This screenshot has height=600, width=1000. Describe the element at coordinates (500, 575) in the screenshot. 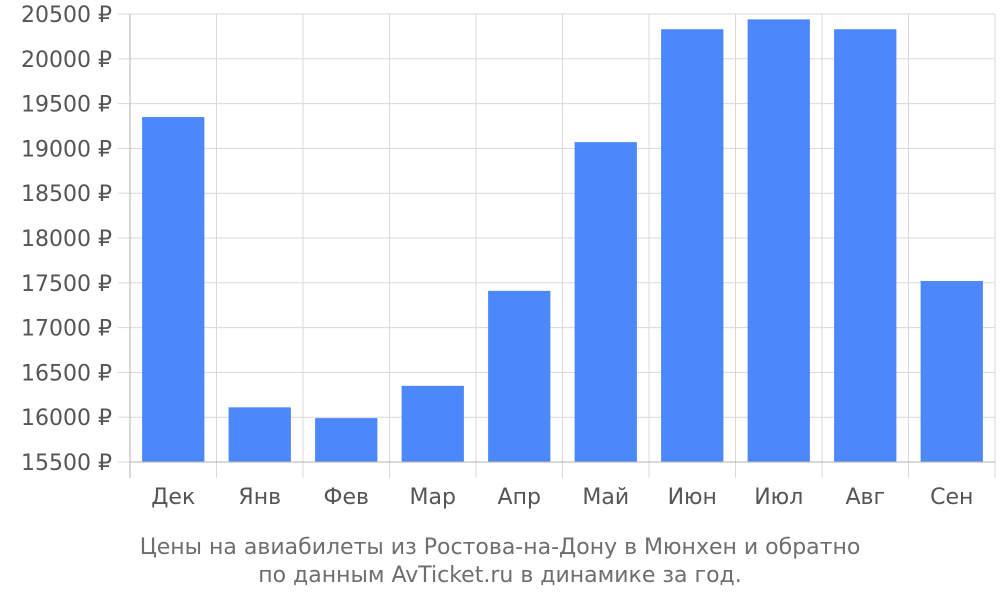

I see `chart-caption-line-2: по данным AvTicket.ru в динамике за год.` at that location.